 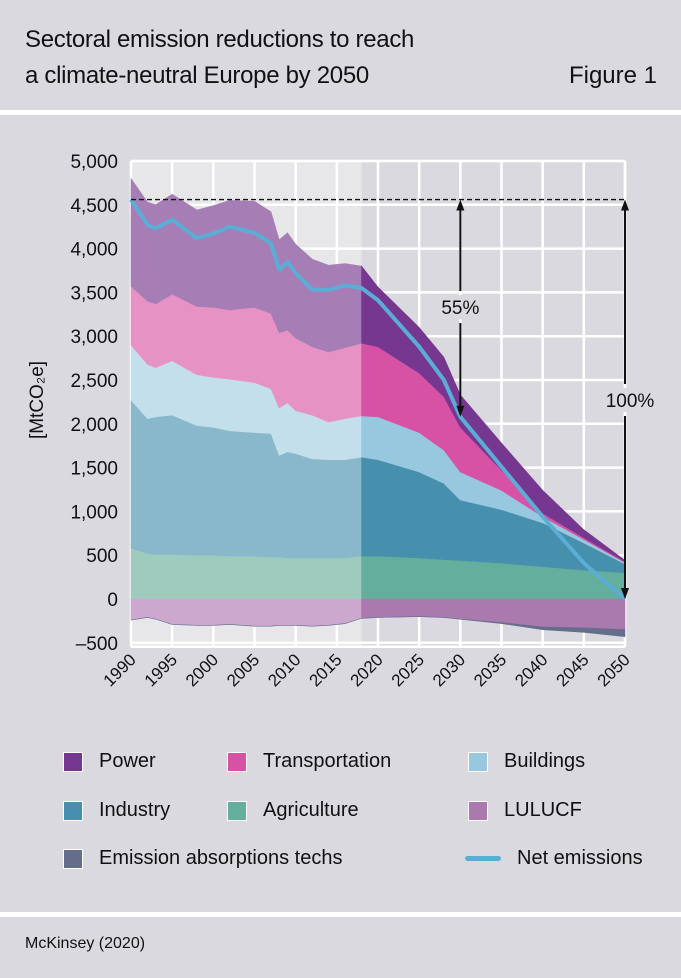 I want to click on x-tick-label: 2000, so click(x=202, y=670).